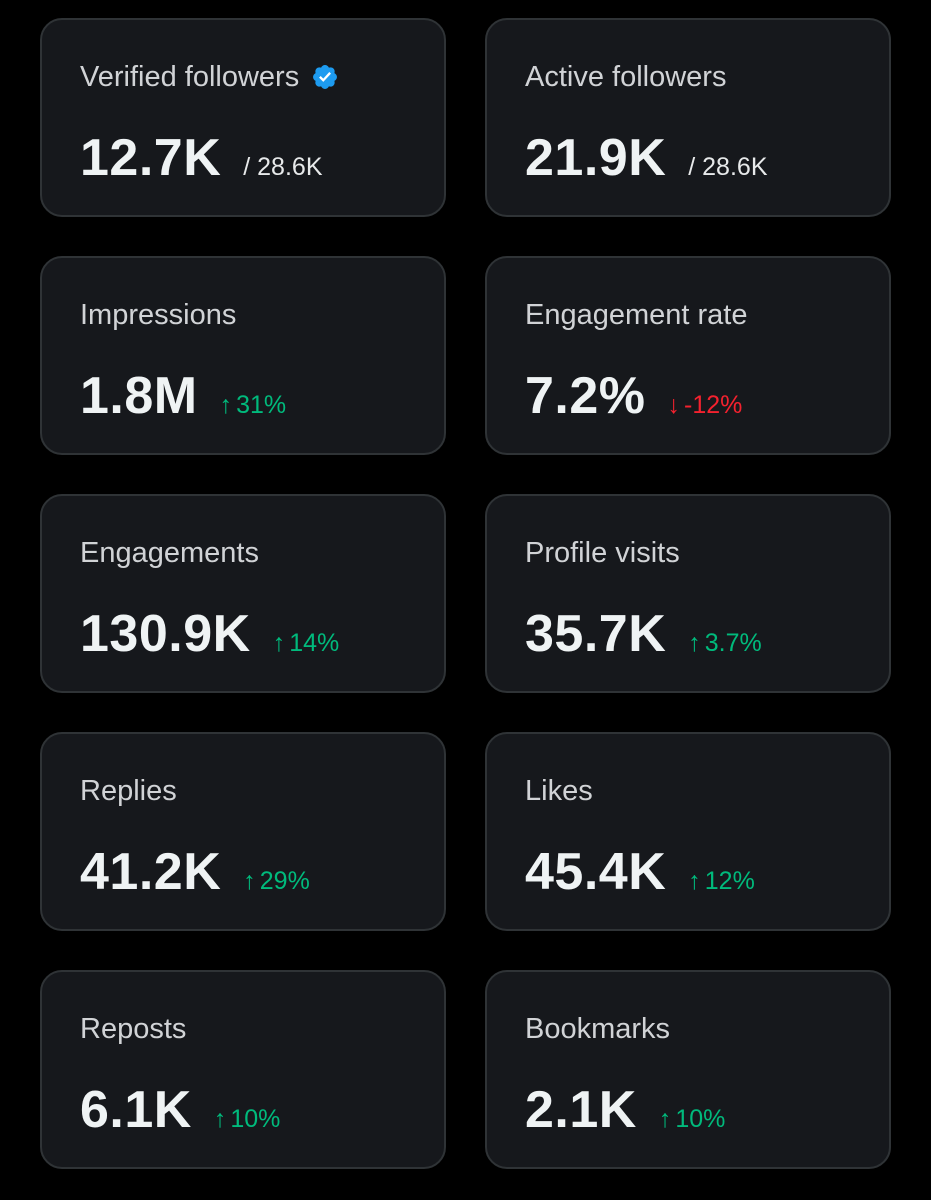 The height and width of the screenshot is (1200, 931). Describe the element at coordinates (674, 405) in the screenshot. I see `arrow-down-icon: ↓` at that location.